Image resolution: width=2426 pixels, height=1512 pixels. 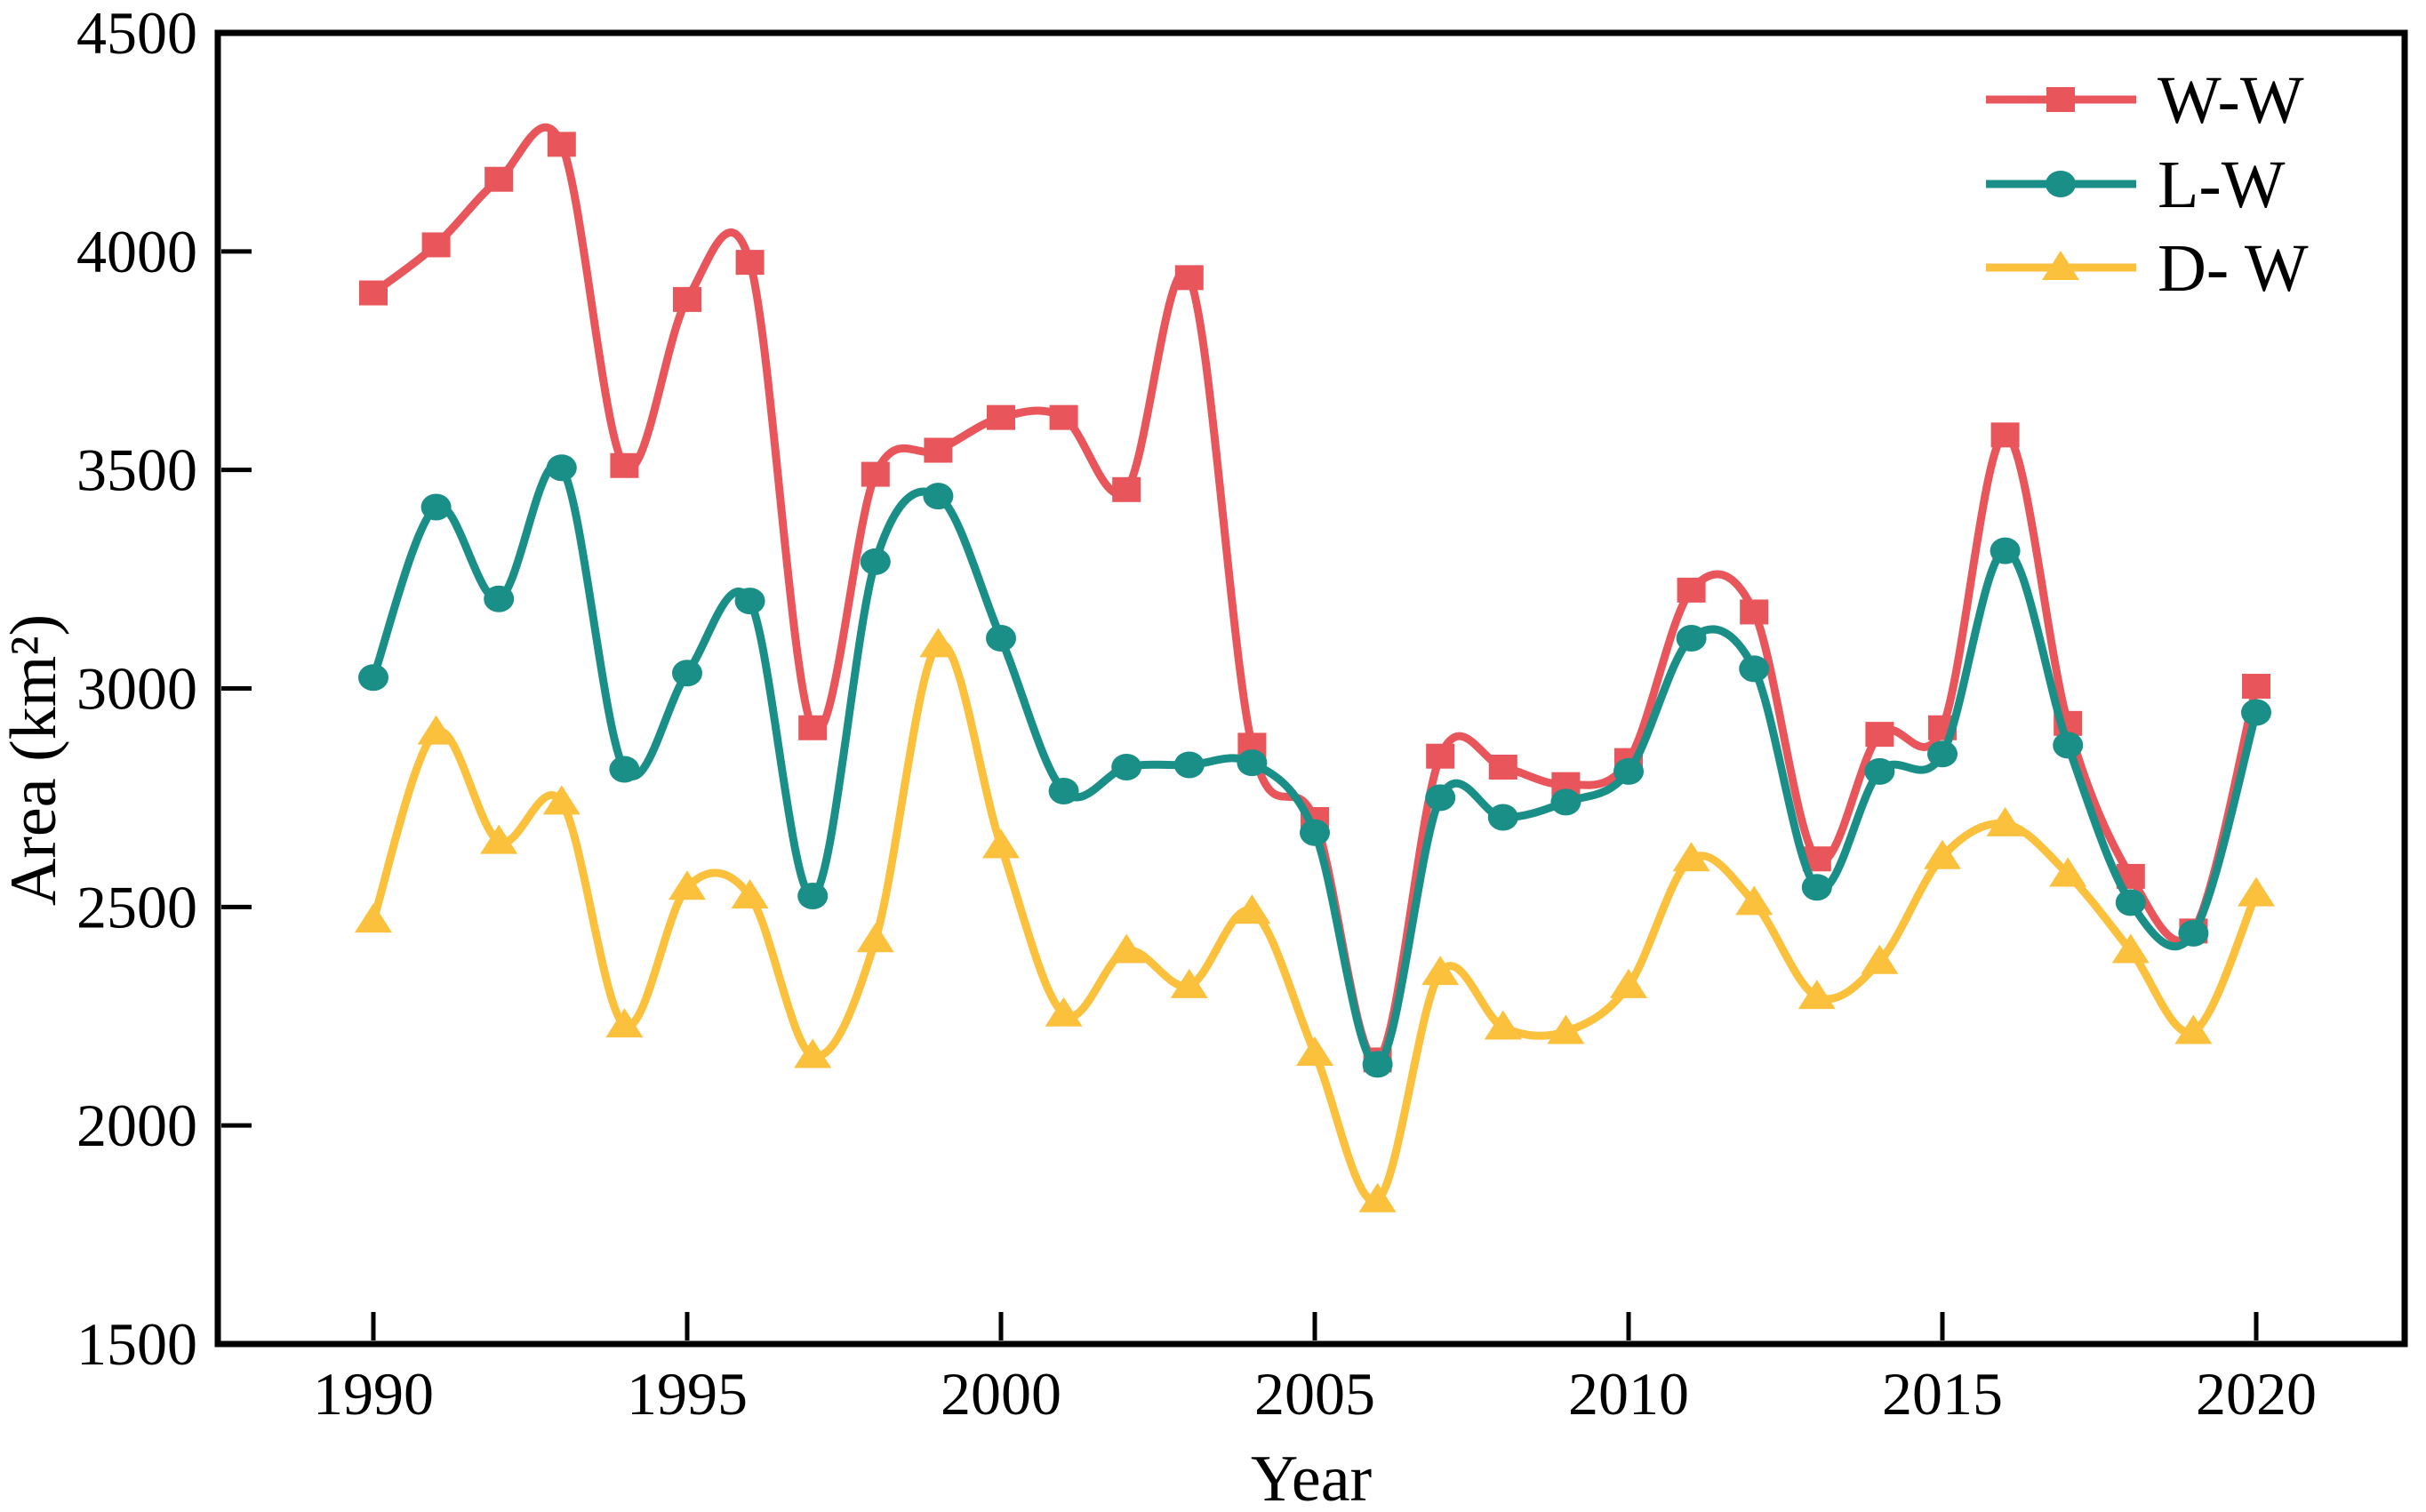 I want to click on y-tick-label-1500: 1500, so click(x=136, y=1344).